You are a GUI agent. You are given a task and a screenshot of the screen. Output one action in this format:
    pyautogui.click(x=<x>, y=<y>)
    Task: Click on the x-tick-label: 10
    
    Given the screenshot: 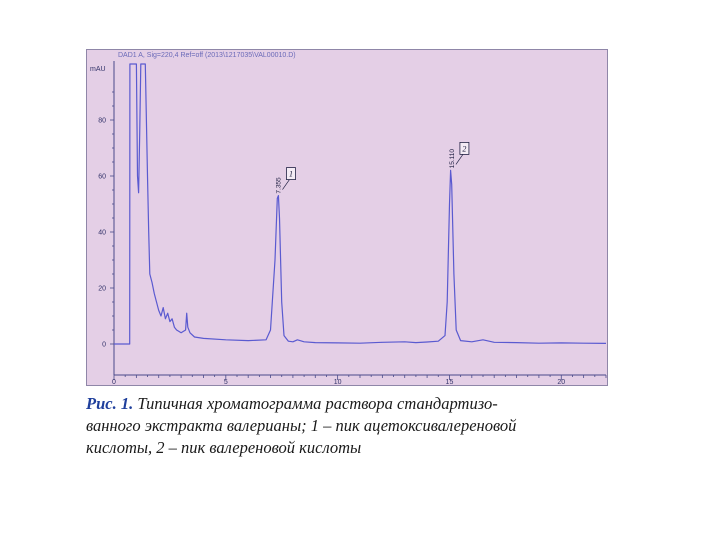 What is the action you would take?
    pyautogui.click(x=338, y=382)
    